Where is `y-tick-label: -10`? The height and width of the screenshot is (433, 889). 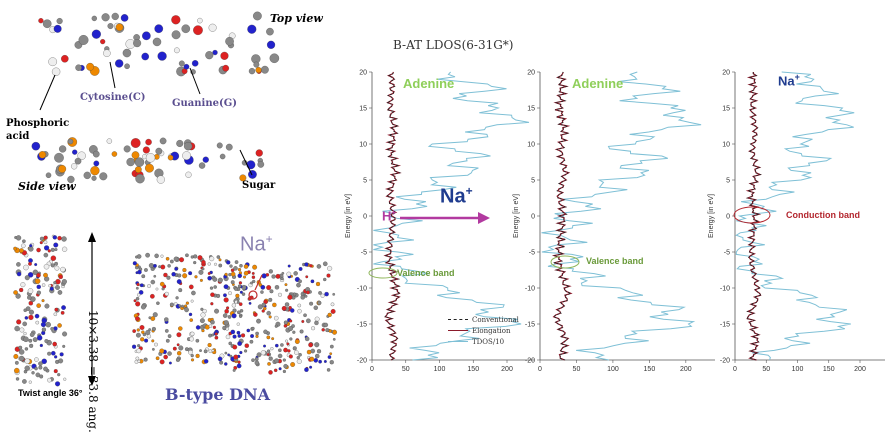 y-tick-label: -10 is located at coordinates (362, 289).